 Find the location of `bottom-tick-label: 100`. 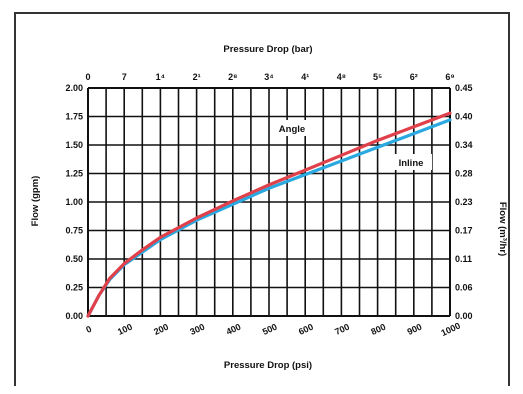

bottom-tick-label: 100 is located at coordinates (125, 329).